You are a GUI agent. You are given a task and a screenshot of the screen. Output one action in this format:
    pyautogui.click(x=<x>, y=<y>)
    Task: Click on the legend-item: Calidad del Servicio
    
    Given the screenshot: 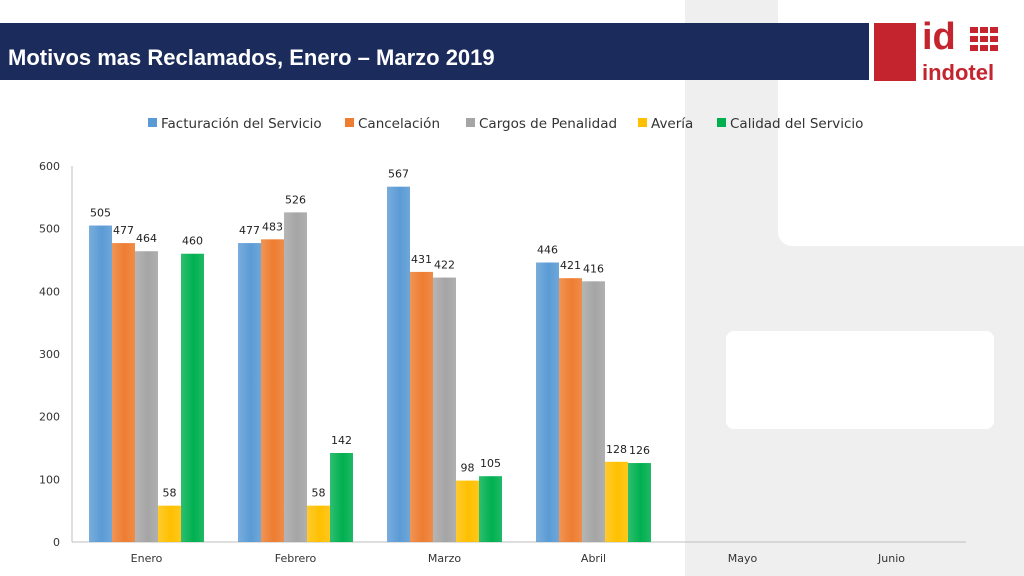 What is the action you would take?
    pyautogui.click(x=790, y=124)
    